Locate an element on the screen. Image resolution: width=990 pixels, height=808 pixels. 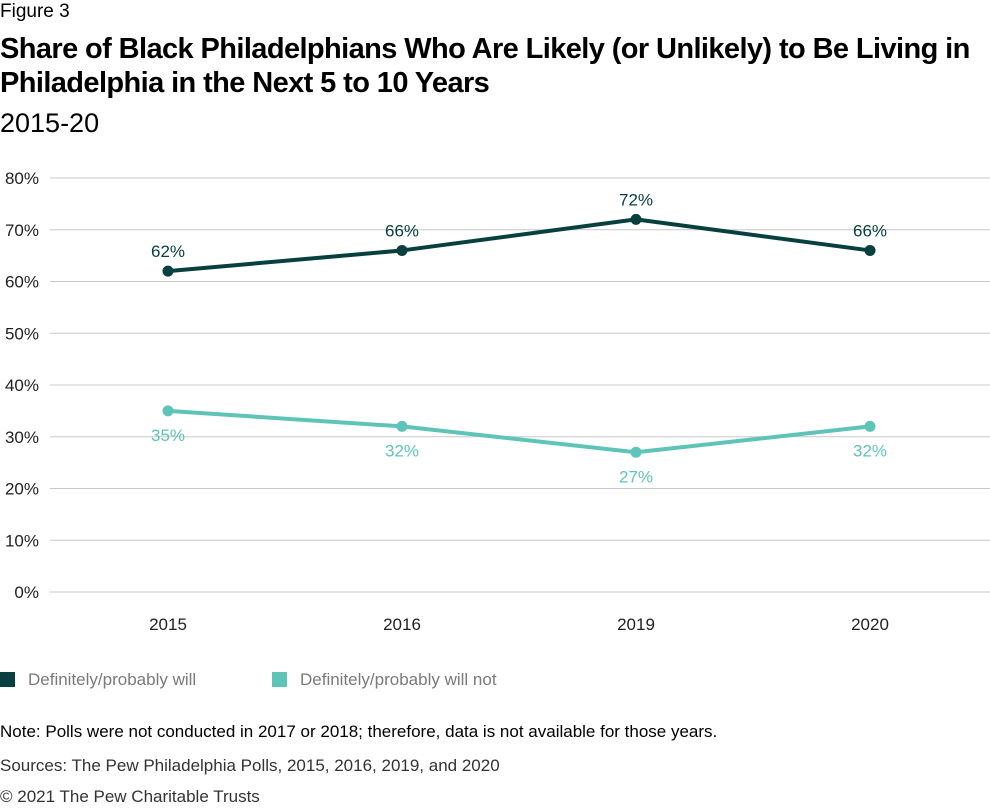
x-tick-label: 2020 is located at coordinates (870, 624).